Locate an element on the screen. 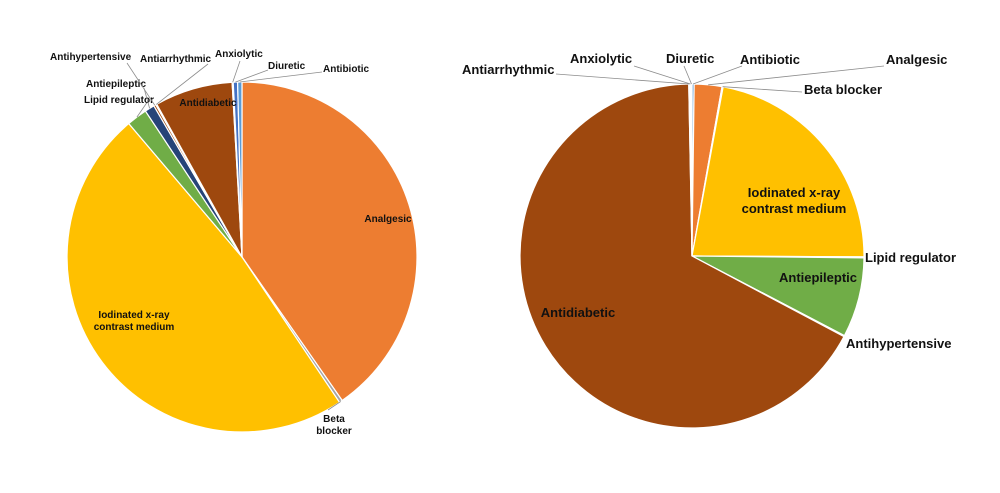 The width and height of the screenshot is (1000, 493). leader-line-antihypertensive is located at coordinates (141, 84).